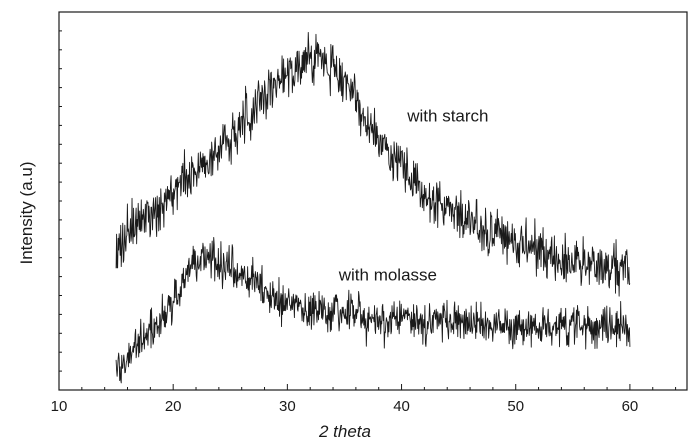 Image resolution: width=689 pixels, height=445 pixels. Describe the element at coordinates (515, 406) in the screenshot. I see `x-tick-label: 50` at that location.